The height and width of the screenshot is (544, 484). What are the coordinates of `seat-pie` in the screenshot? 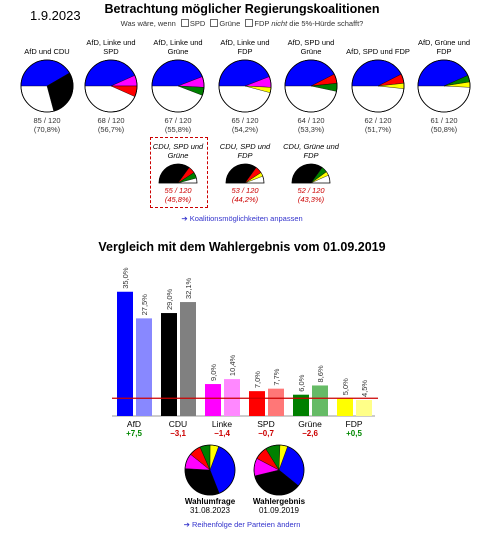 It's located at (210, 470).